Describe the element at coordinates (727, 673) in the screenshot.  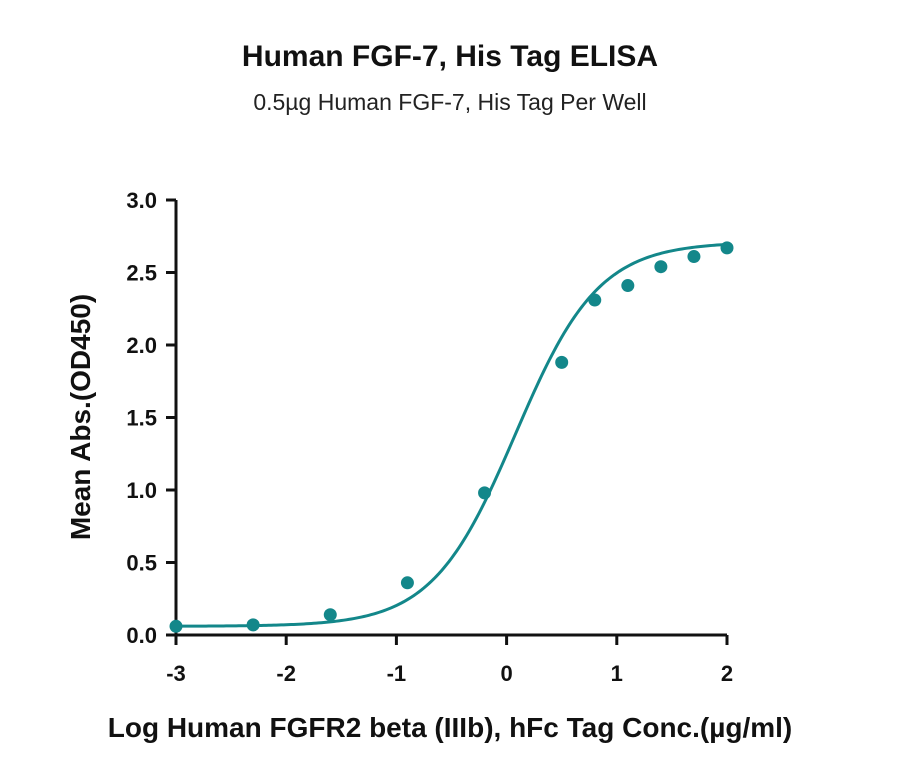
I see `x-tick-label: 2` at that location.